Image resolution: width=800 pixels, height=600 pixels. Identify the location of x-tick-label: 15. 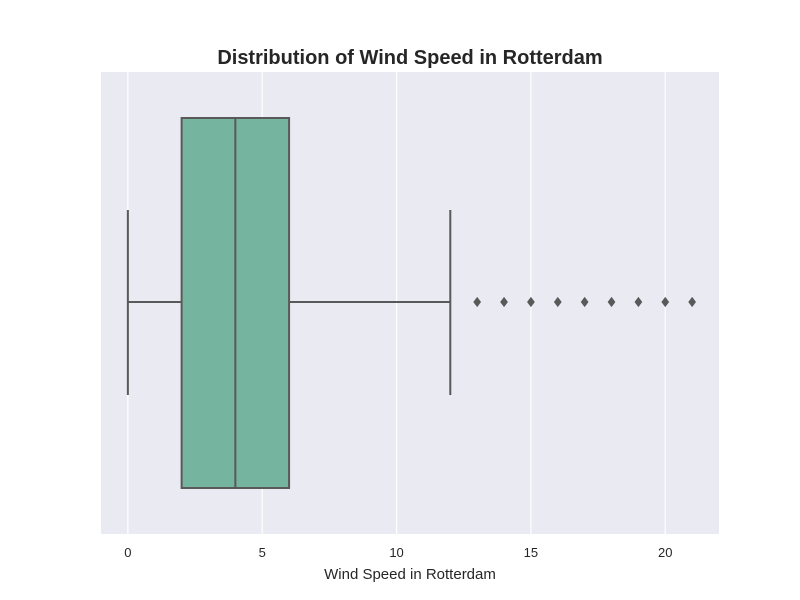
(531, 552).